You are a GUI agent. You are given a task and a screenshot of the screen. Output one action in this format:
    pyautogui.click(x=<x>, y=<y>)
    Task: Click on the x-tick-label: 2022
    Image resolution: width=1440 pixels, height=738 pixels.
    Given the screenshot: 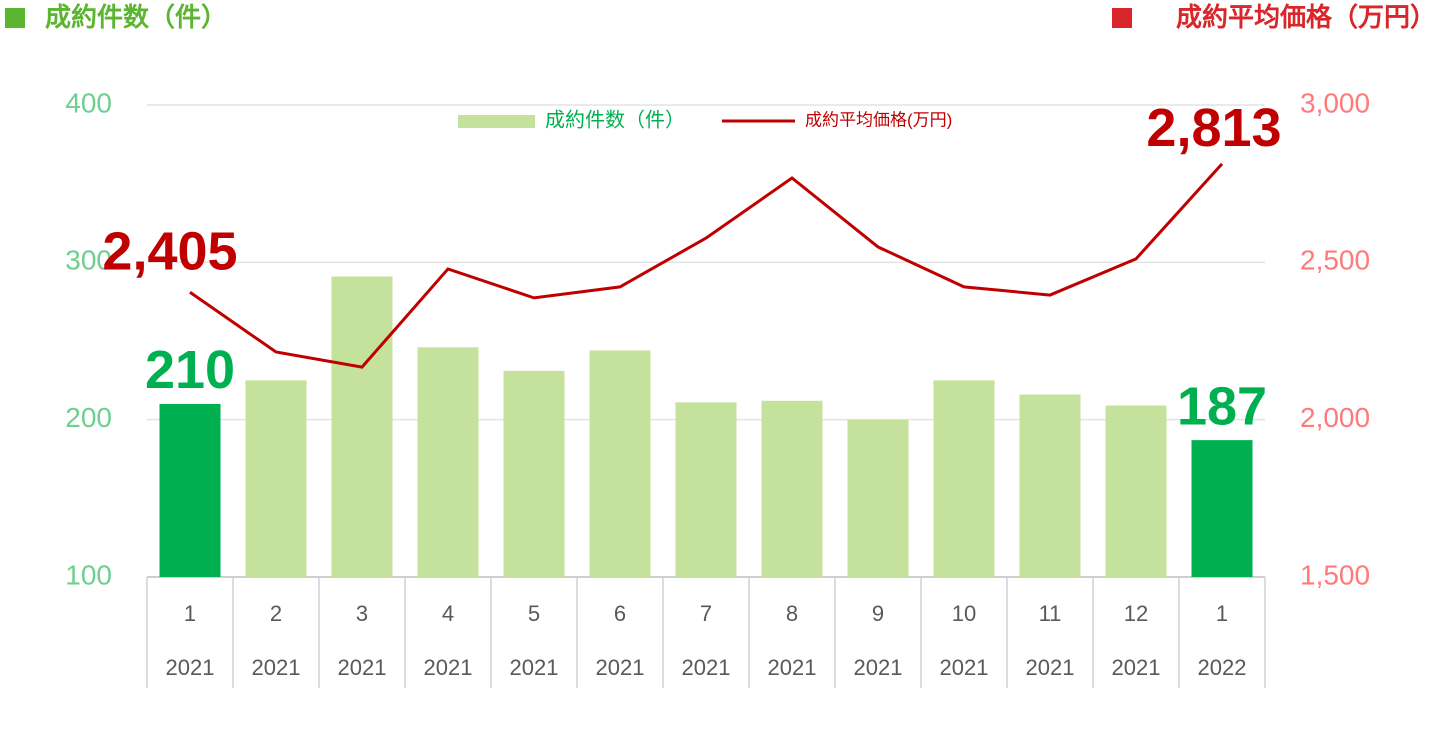 What is the action you would take?
    pyautogui.click(x=1222, y=667)
    